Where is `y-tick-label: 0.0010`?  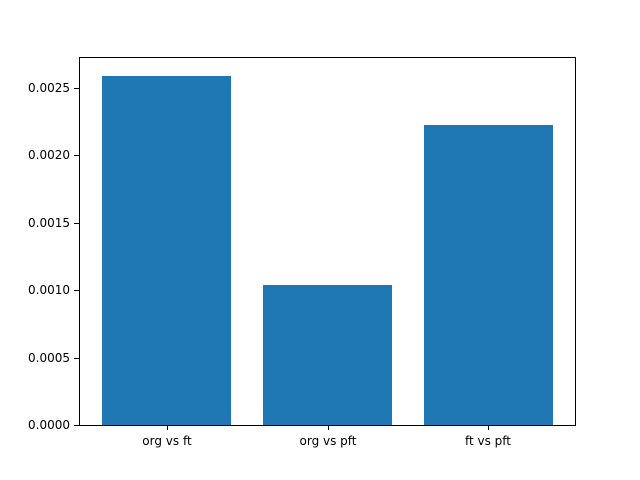
y-tick-label: 0.0010 is located at coordinates (49, 290).